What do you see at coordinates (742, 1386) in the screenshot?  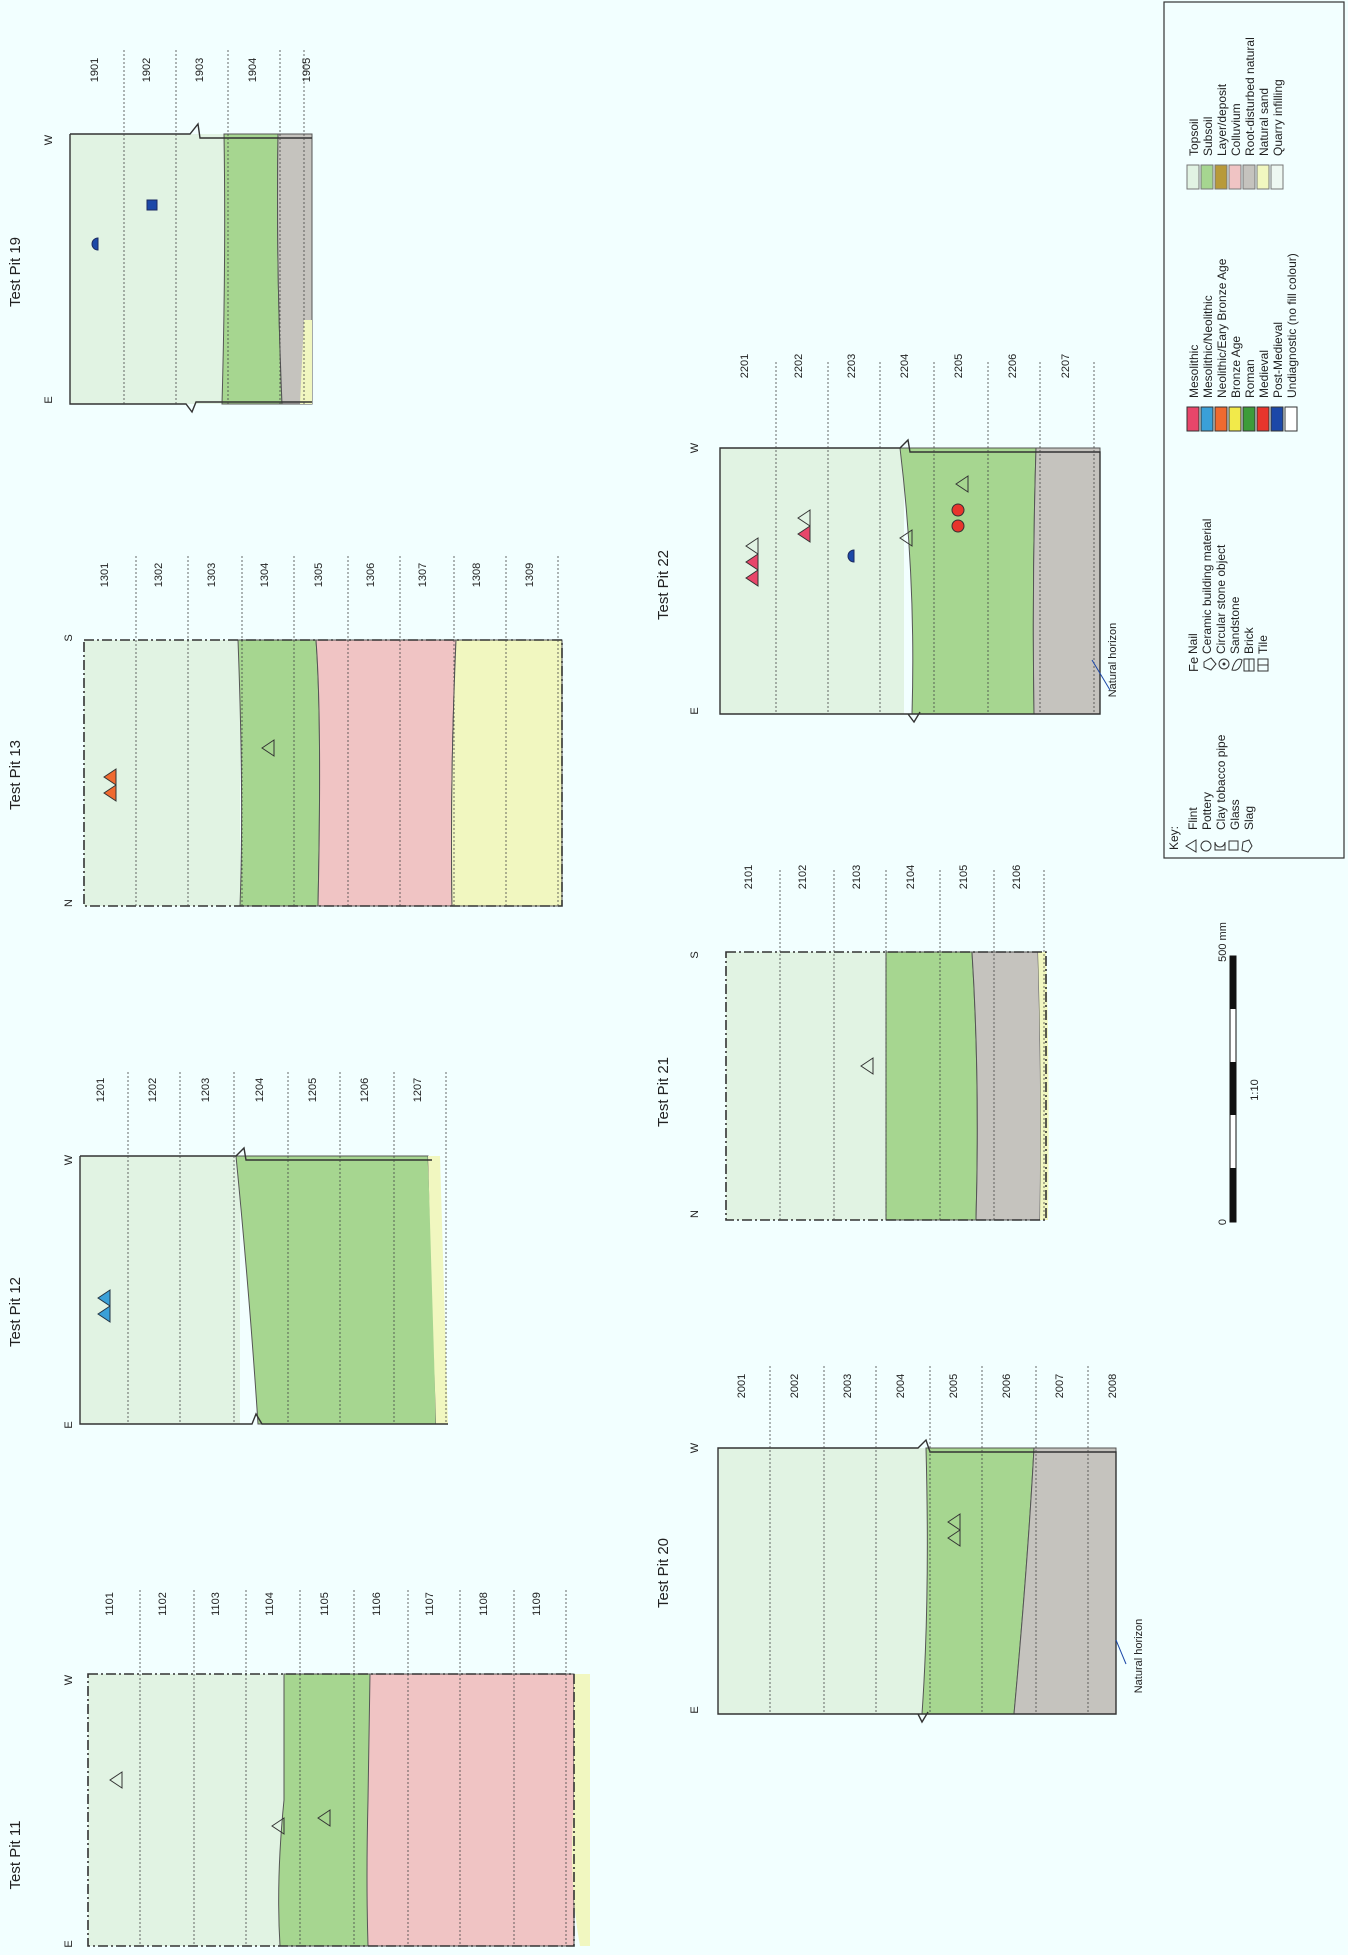 I see `context-label: 2001` at bounding box center [742, 1386].